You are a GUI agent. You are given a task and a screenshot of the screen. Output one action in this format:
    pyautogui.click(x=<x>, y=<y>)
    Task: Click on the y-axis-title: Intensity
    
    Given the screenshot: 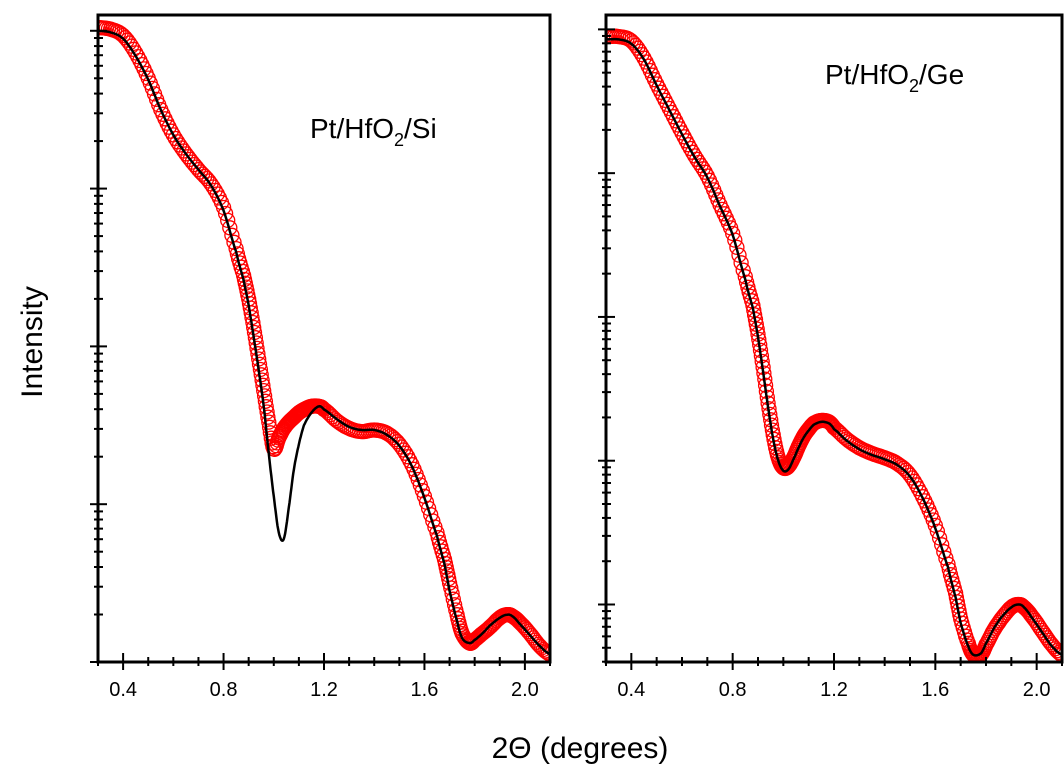 What is the action you would take?
    pyautogui.click(x=32, y=342)
    